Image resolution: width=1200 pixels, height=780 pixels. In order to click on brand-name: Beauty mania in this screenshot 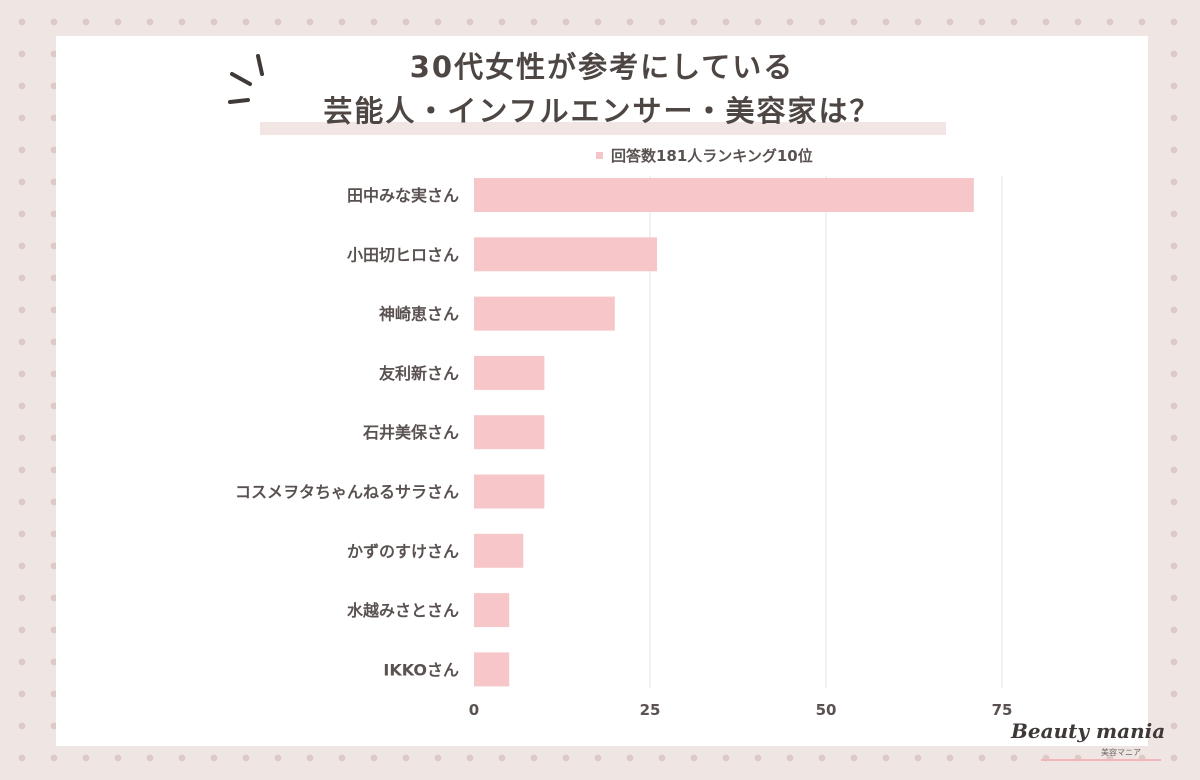, I will do `click(1088, 731)`.